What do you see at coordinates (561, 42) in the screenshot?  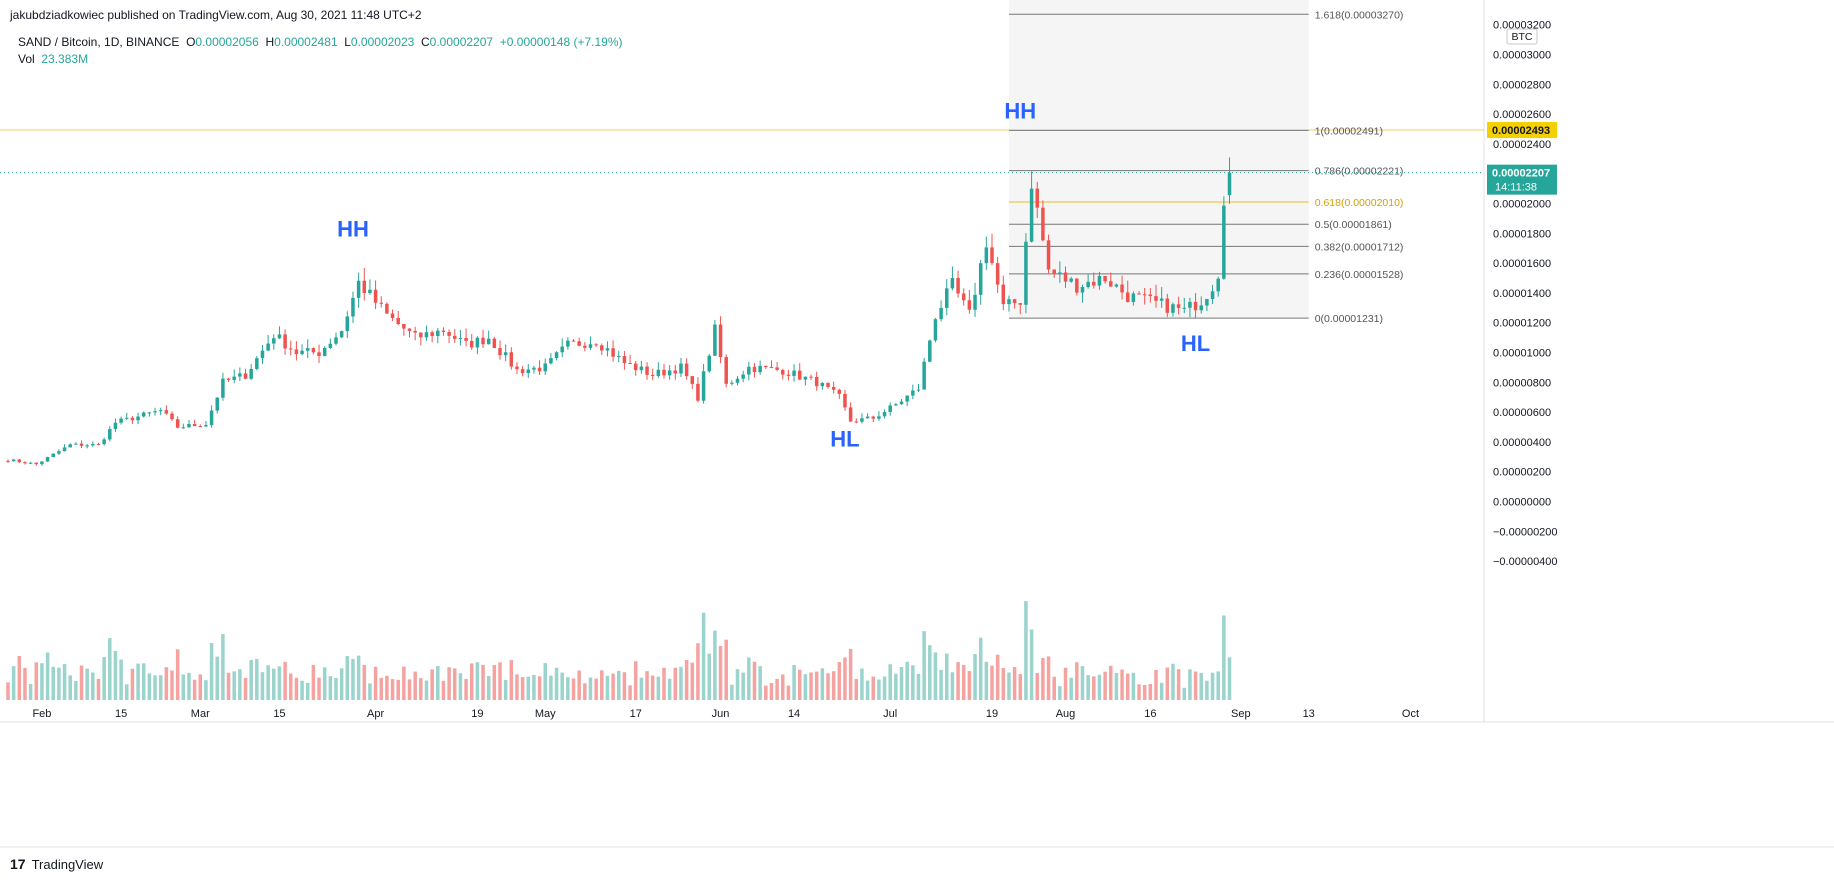 I see `change-value: +0.00000148 (+7.19%)` at bounding box center [561, 42].